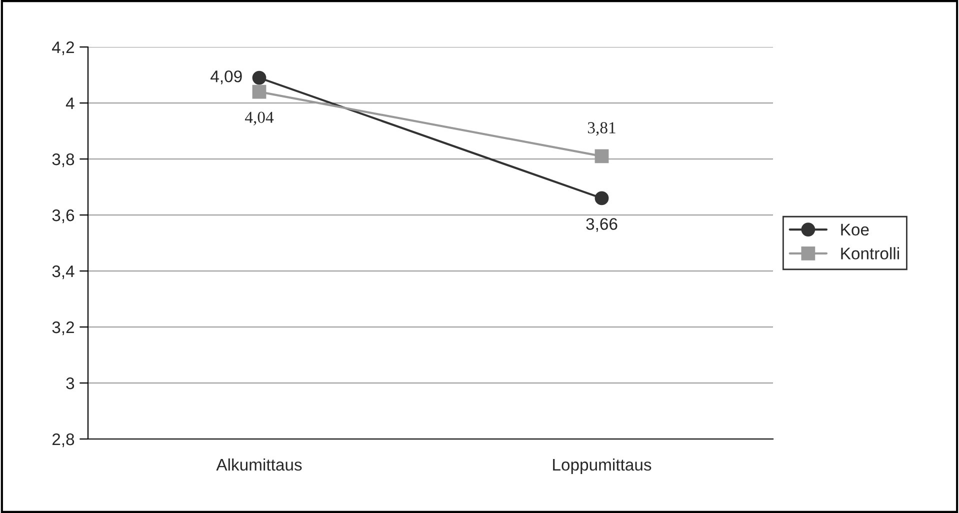 This screenshot has height=513, width=959. Describe the element at coordinates (855, 230) in the screenshot. I see `legend-label: Koe` at that location.